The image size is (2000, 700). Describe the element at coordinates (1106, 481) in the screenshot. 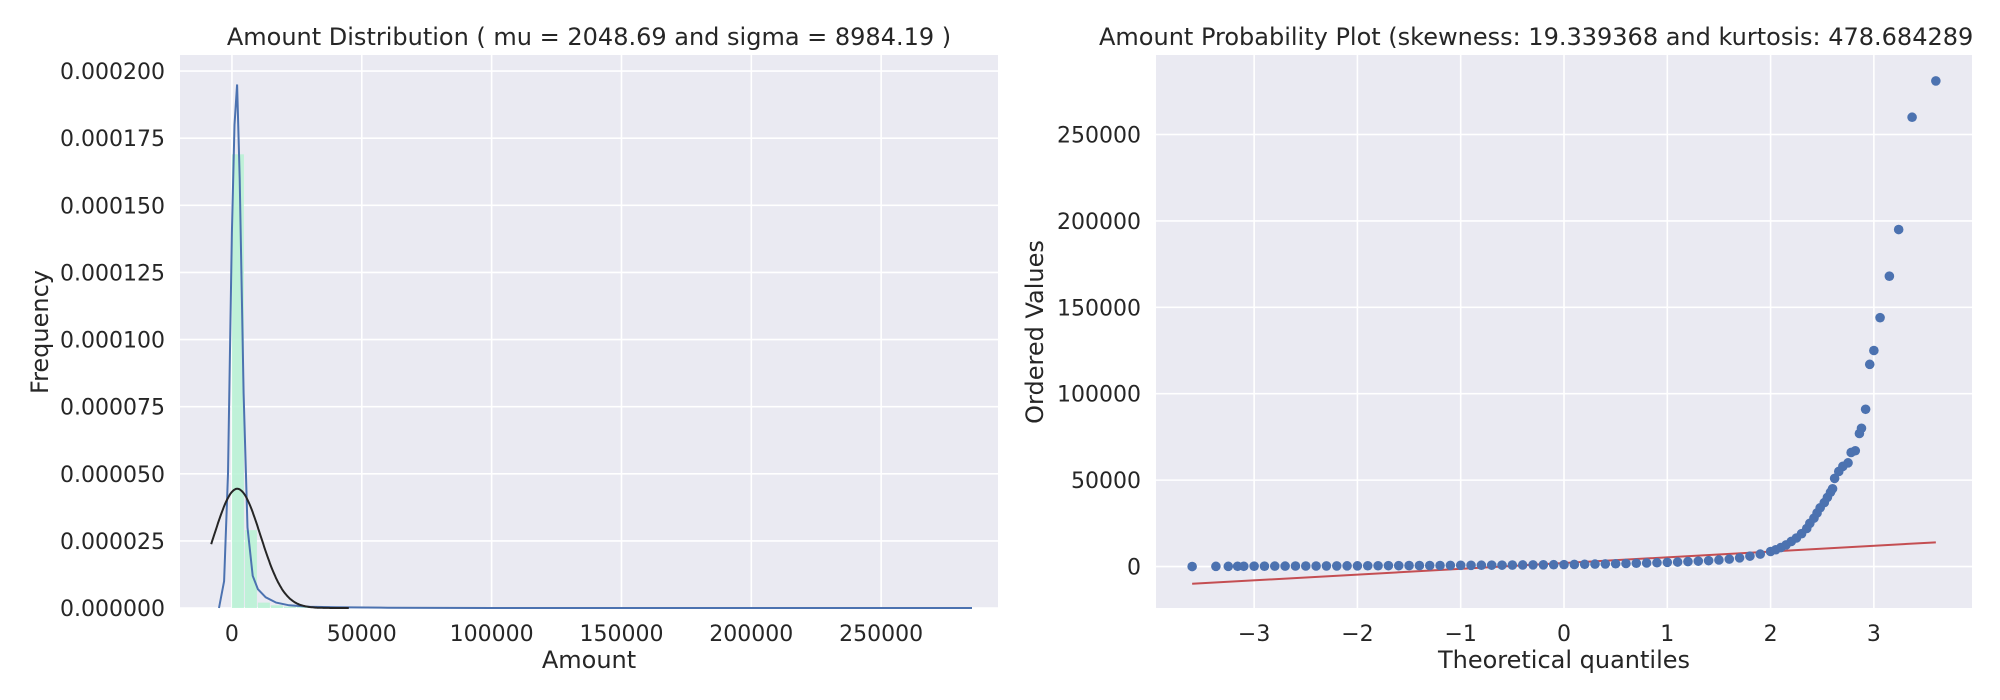

I see `y-tick-label: 50000` at that location.